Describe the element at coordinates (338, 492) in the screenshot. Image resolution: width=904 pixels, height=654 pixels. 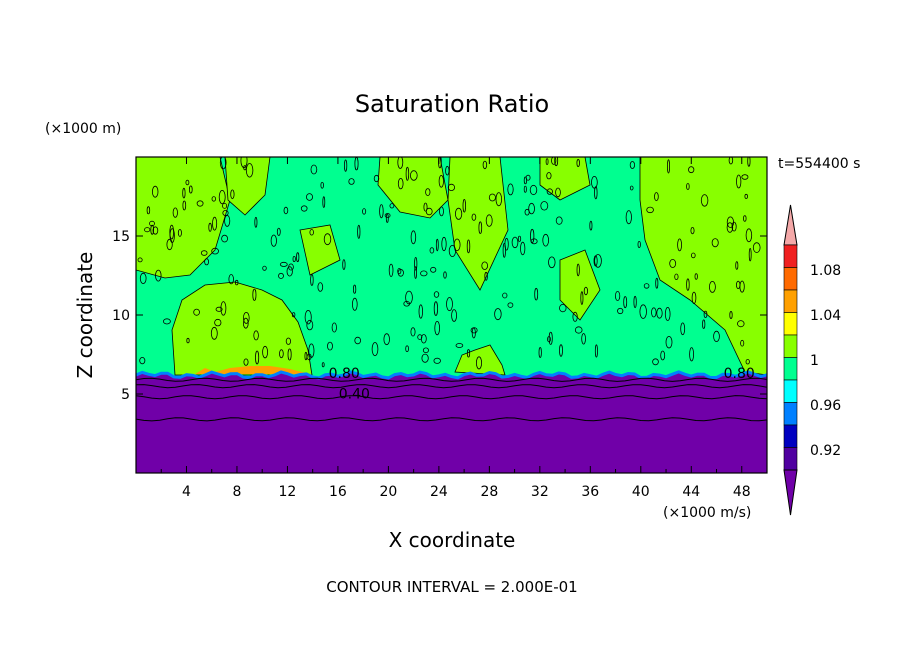
I see `x-tick-label: 16` at that location.